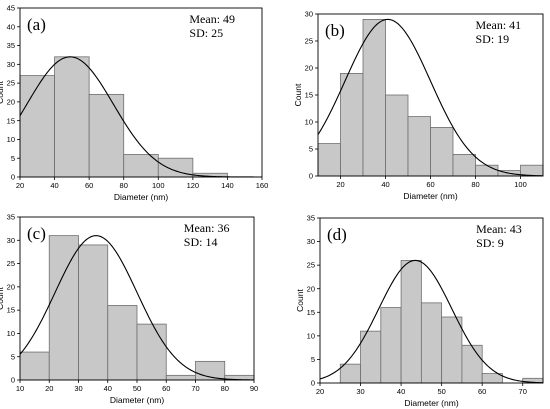 This screenshot has height=409, width=550. I want to click on panel-label: (d), so click(337, 234).